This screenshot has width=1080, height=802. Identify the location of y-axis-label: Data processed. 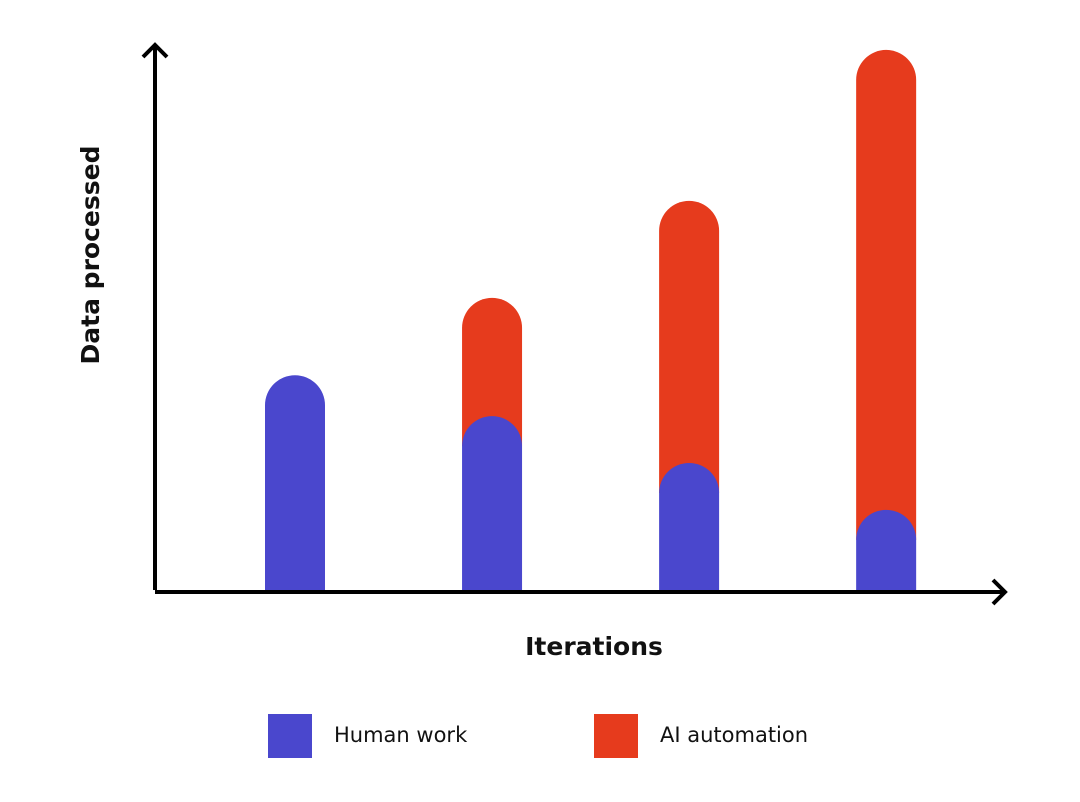
(90, 255).